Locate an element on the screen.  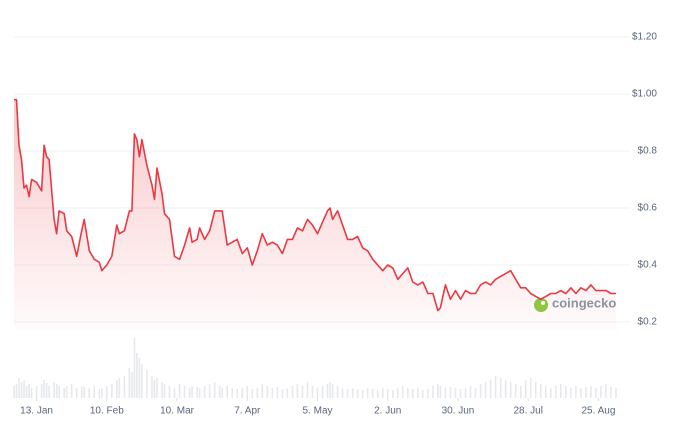
x-tick-label: 13. Jan is located at coordinates (36, 411).